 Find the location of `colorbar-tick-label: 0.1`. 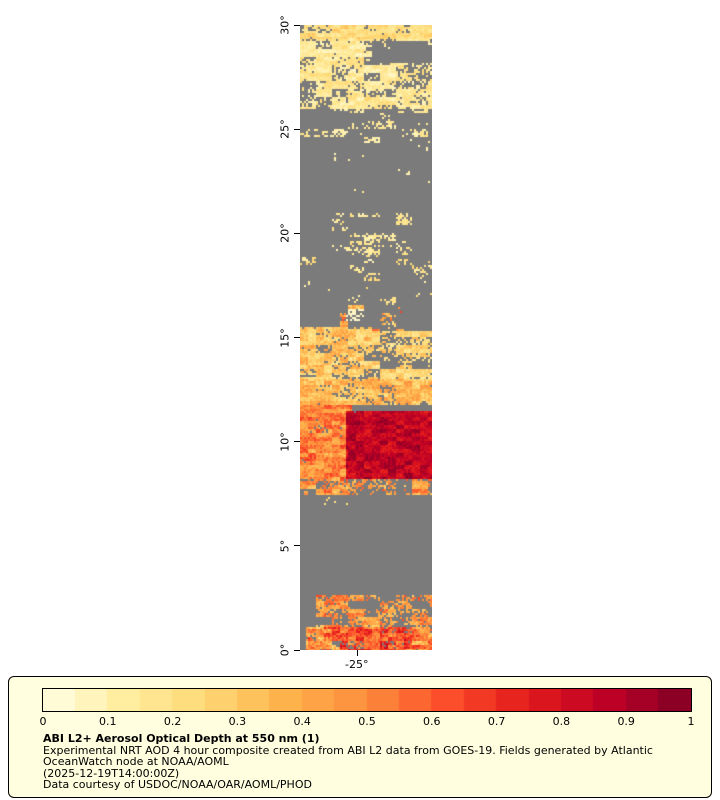

colorbar-tick-label: 0.1 is located at coordinates (108, 721).